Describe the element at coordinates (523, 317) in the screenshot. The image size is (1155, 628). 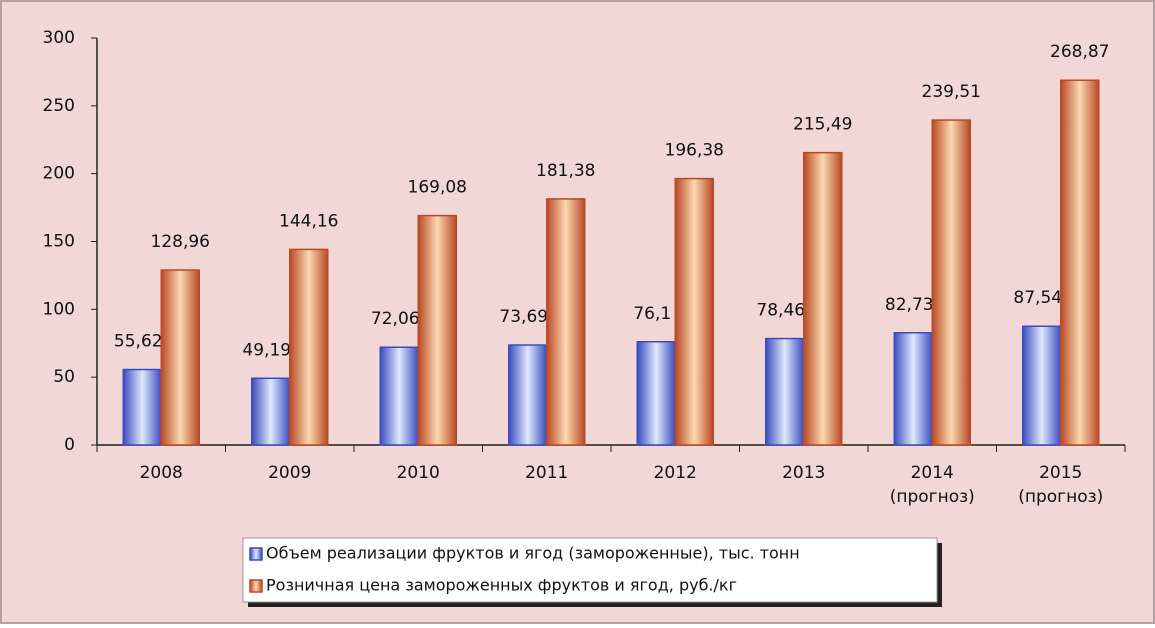
I see `value-label: 73,69` at that location.